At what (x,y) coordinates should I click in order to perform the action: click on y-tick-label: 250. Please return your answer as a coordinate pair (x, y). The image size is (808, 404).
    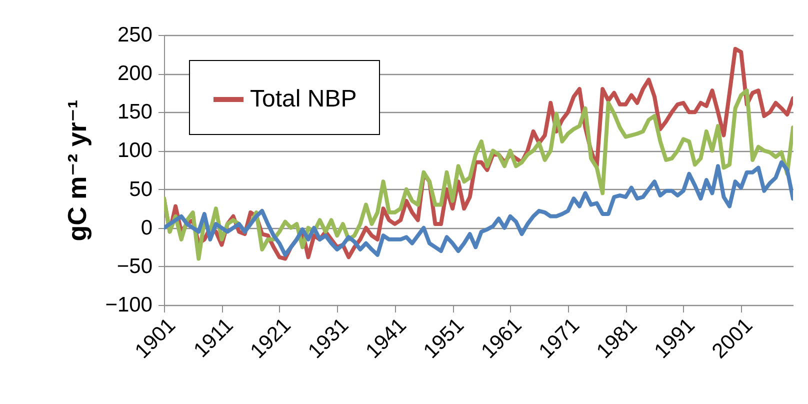
    Looking at the image, I should click on (134, 35).